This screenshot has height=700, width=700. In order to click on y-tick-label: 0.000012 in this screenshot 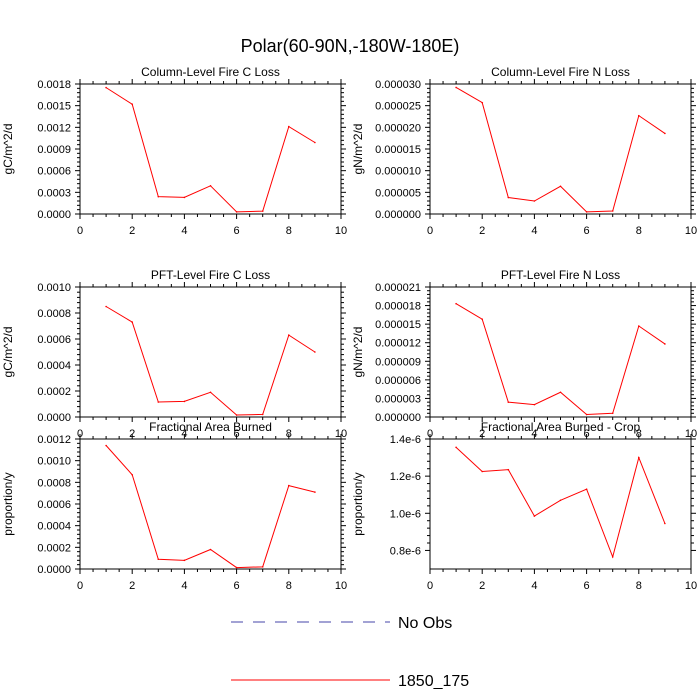, I will do `click(398, 344)`.